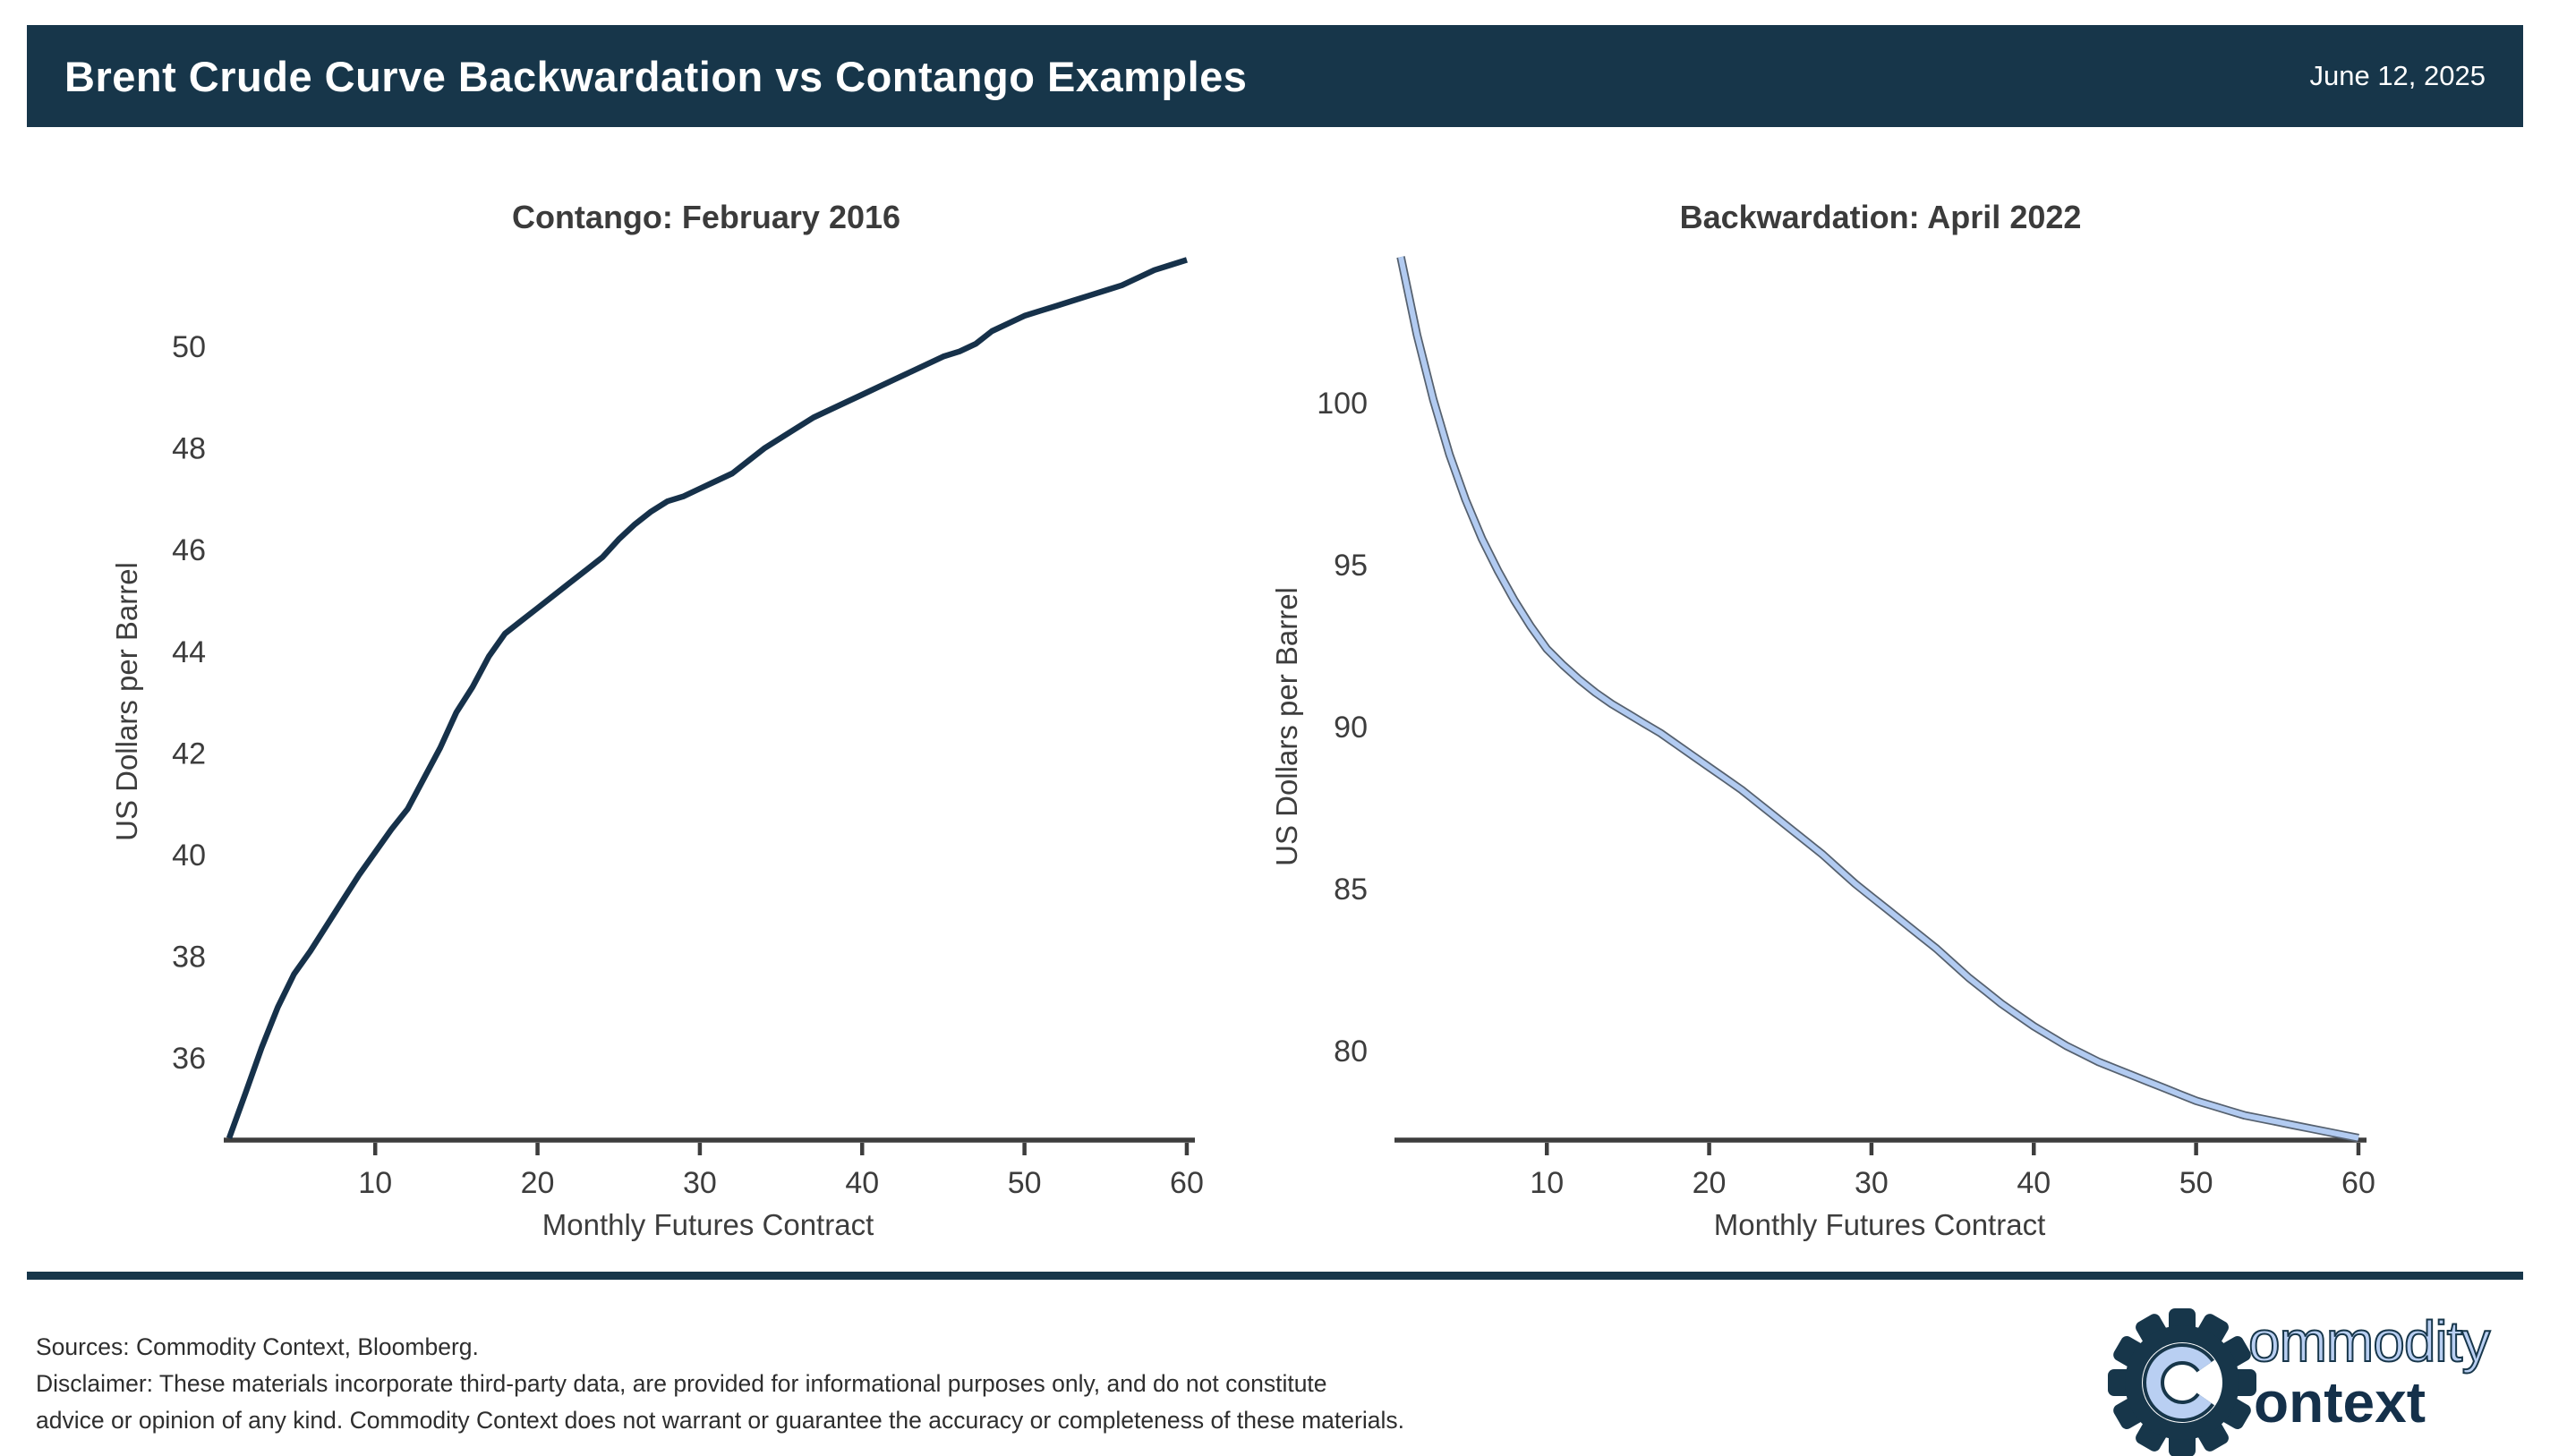 The image size is (2550, 1456). Describe the element at coordinates (1351, 566) in the screenshot. I see `y-tick-label: 95` at that location.